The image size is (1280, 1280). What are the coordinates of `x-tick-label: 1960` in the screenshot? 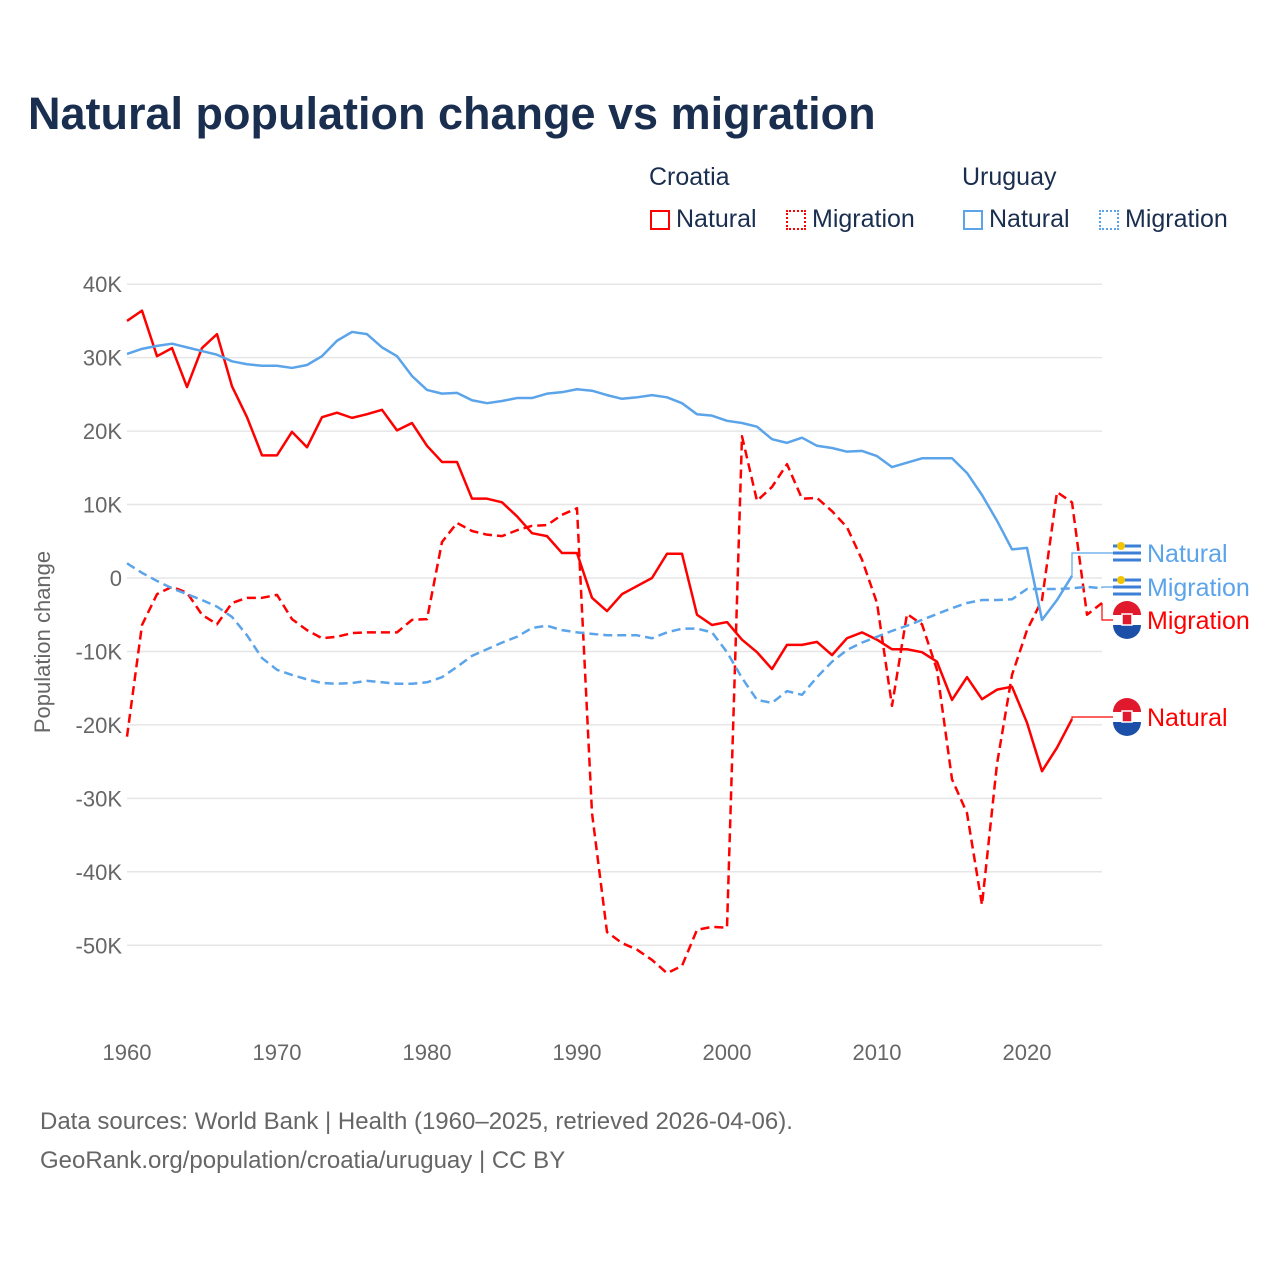 It's located at (127, 1052).